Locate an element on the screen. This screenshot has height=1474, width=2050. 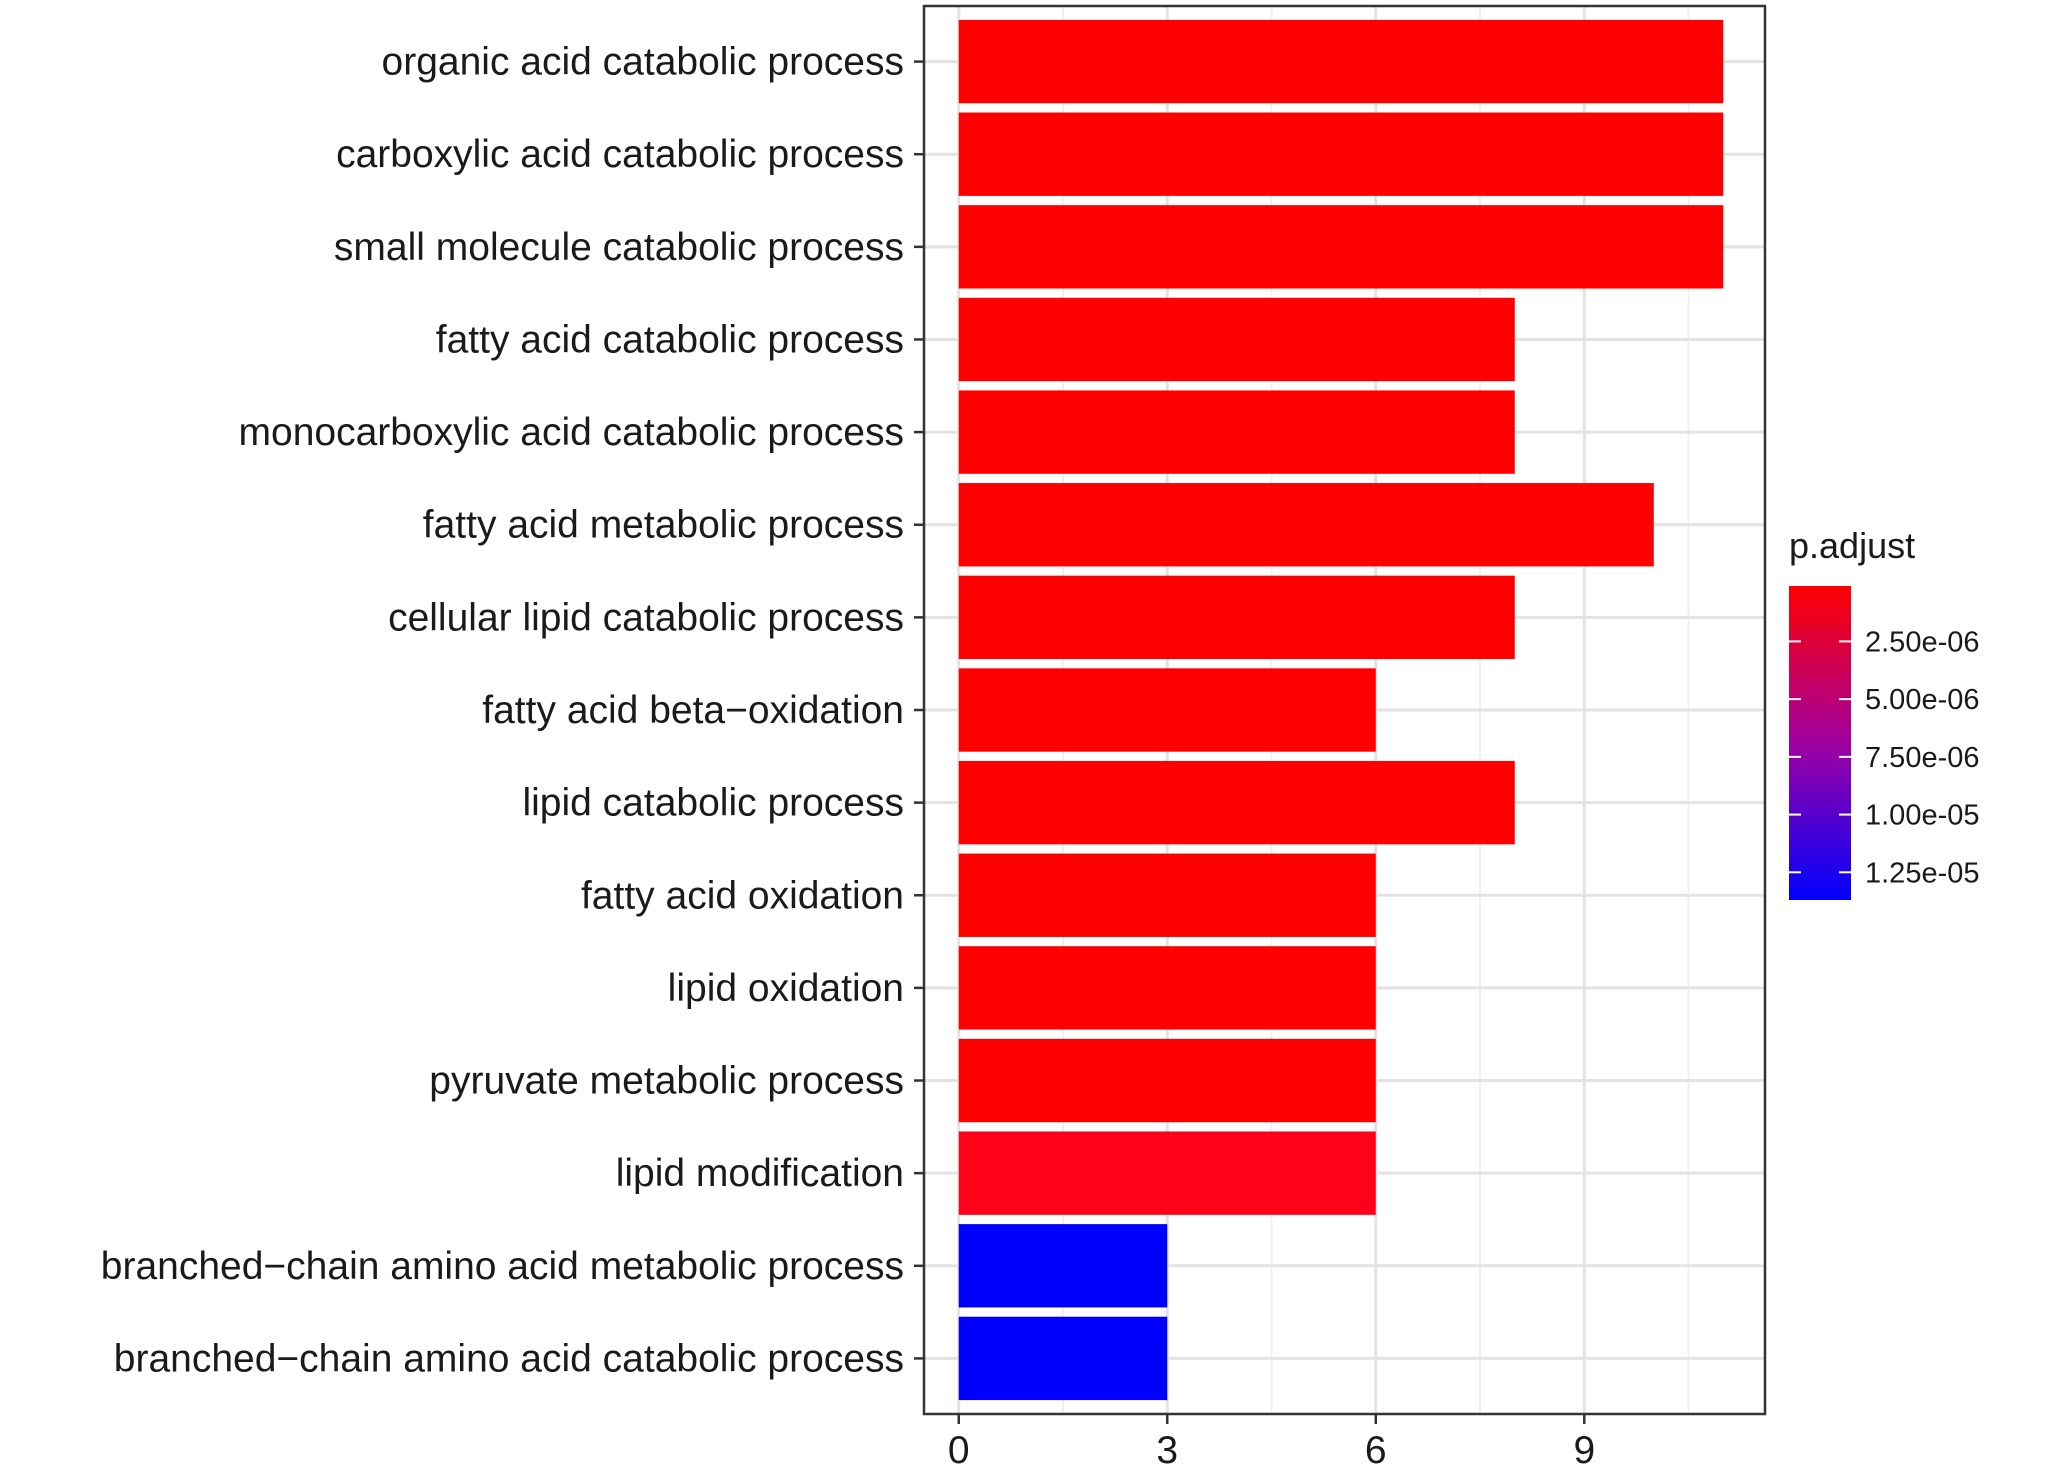
category-label: lipid oxidation is located at coordinates (786, 988).